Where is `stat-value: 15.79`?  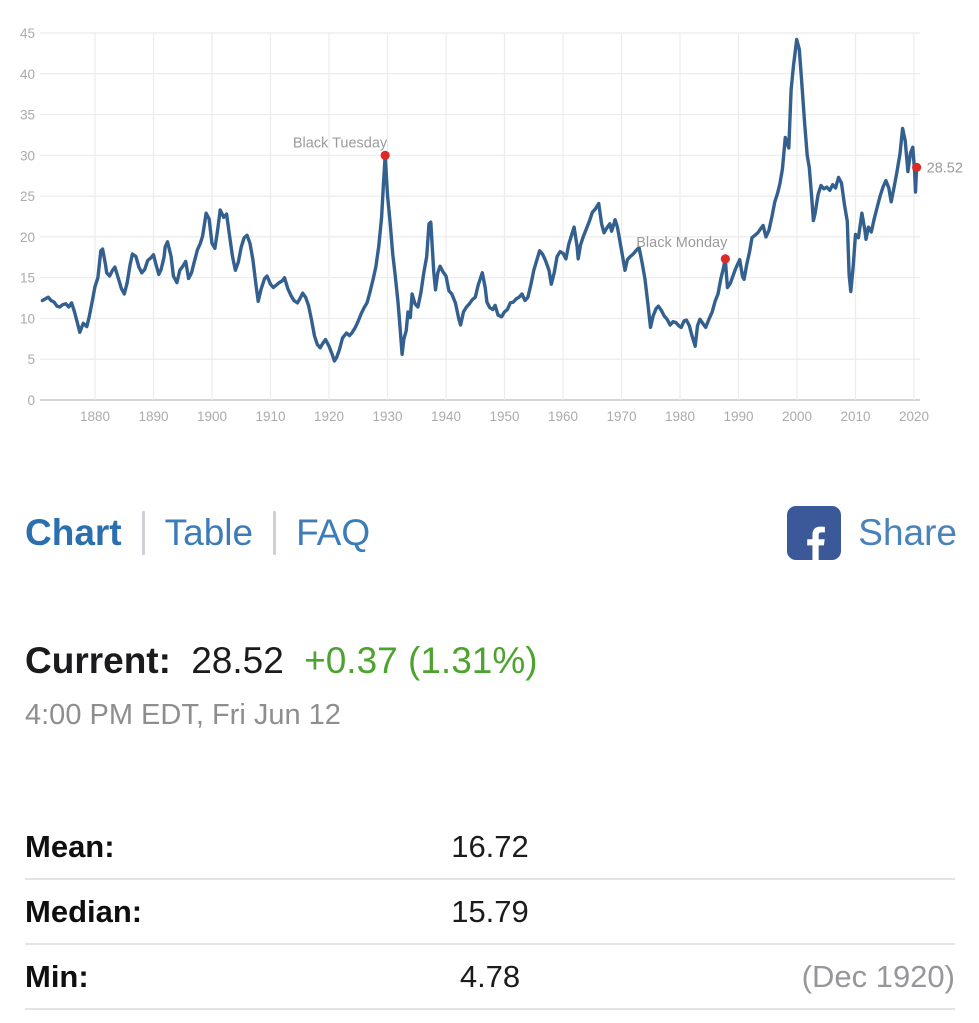
stat-value: 15.79 is located at coordinates (490, 911).